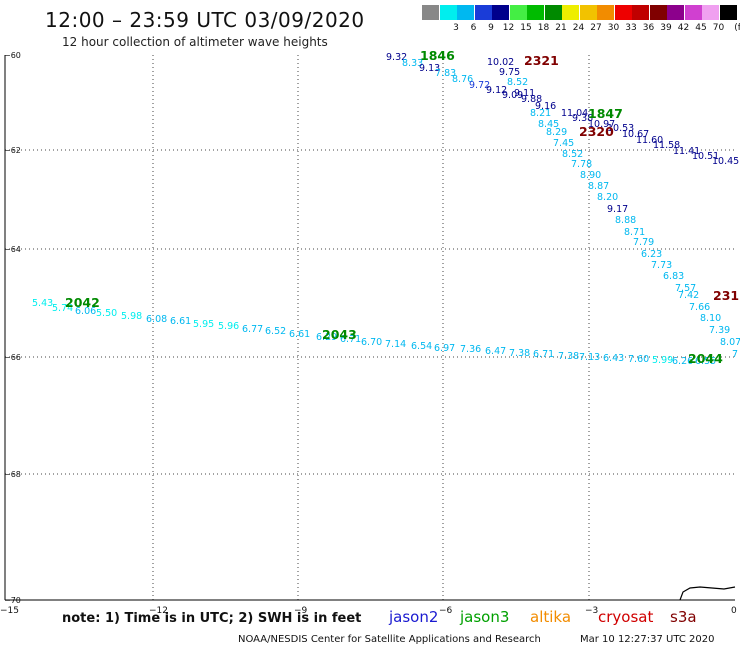 The image size is (740, 650). Describe the element at coordinates (545, 106) in the screenshot. I see `wave-height-value: 9.16` at that location.